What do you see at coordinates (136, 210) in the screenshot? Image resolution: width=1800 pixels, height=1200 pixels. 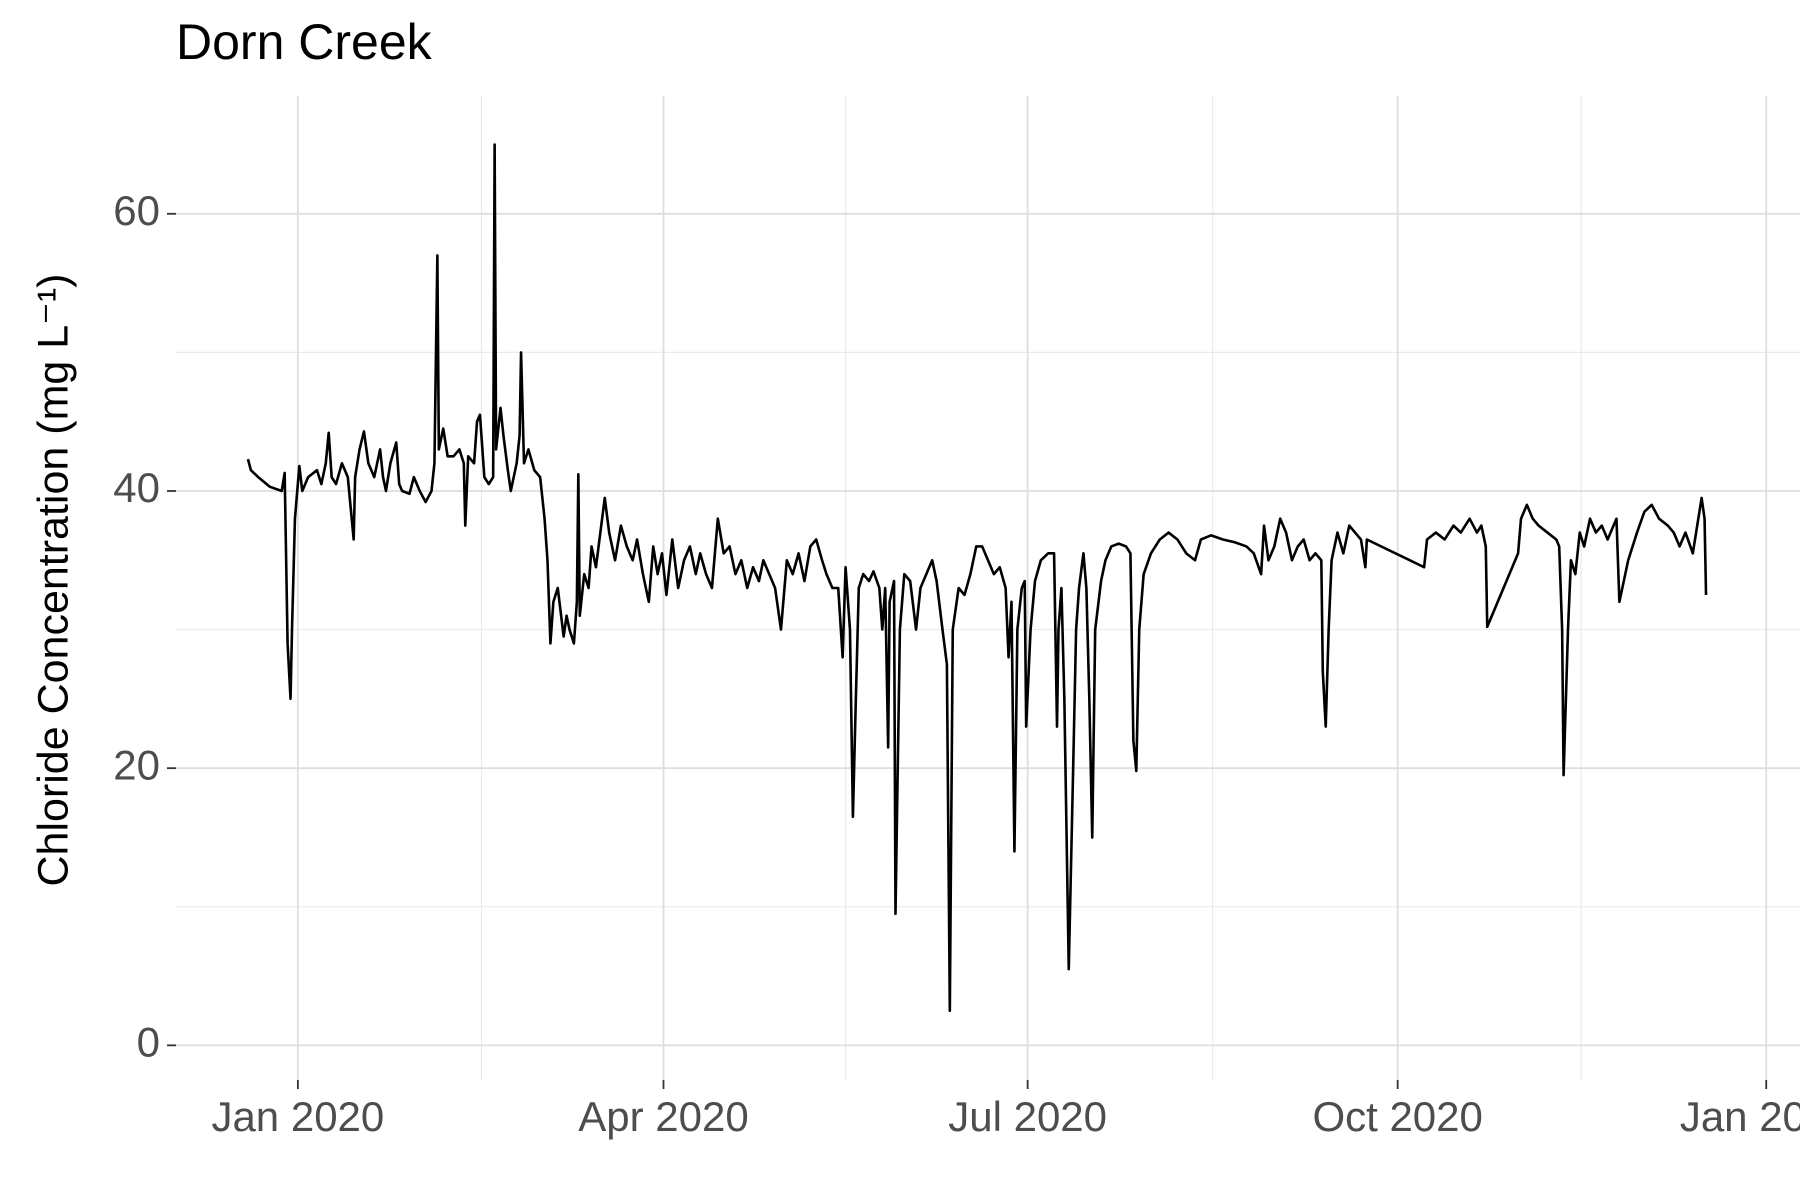 I see `y-tick-label: 60` at bounding box center [136, 210].